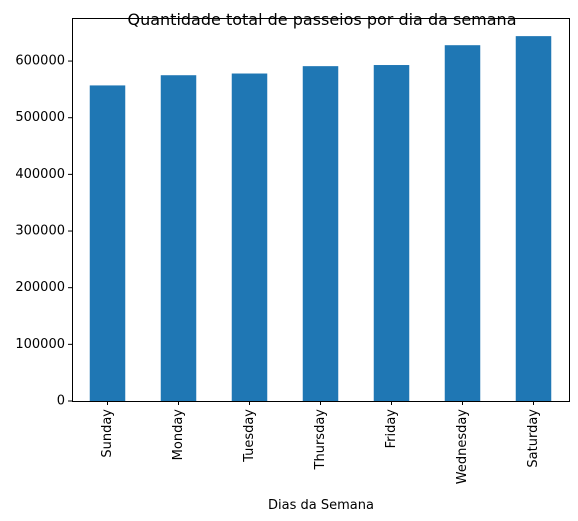 Image resolution: width=578 pixels, height=521 pixels. I want to click on y-tick-label: 0, so click(61, 401).